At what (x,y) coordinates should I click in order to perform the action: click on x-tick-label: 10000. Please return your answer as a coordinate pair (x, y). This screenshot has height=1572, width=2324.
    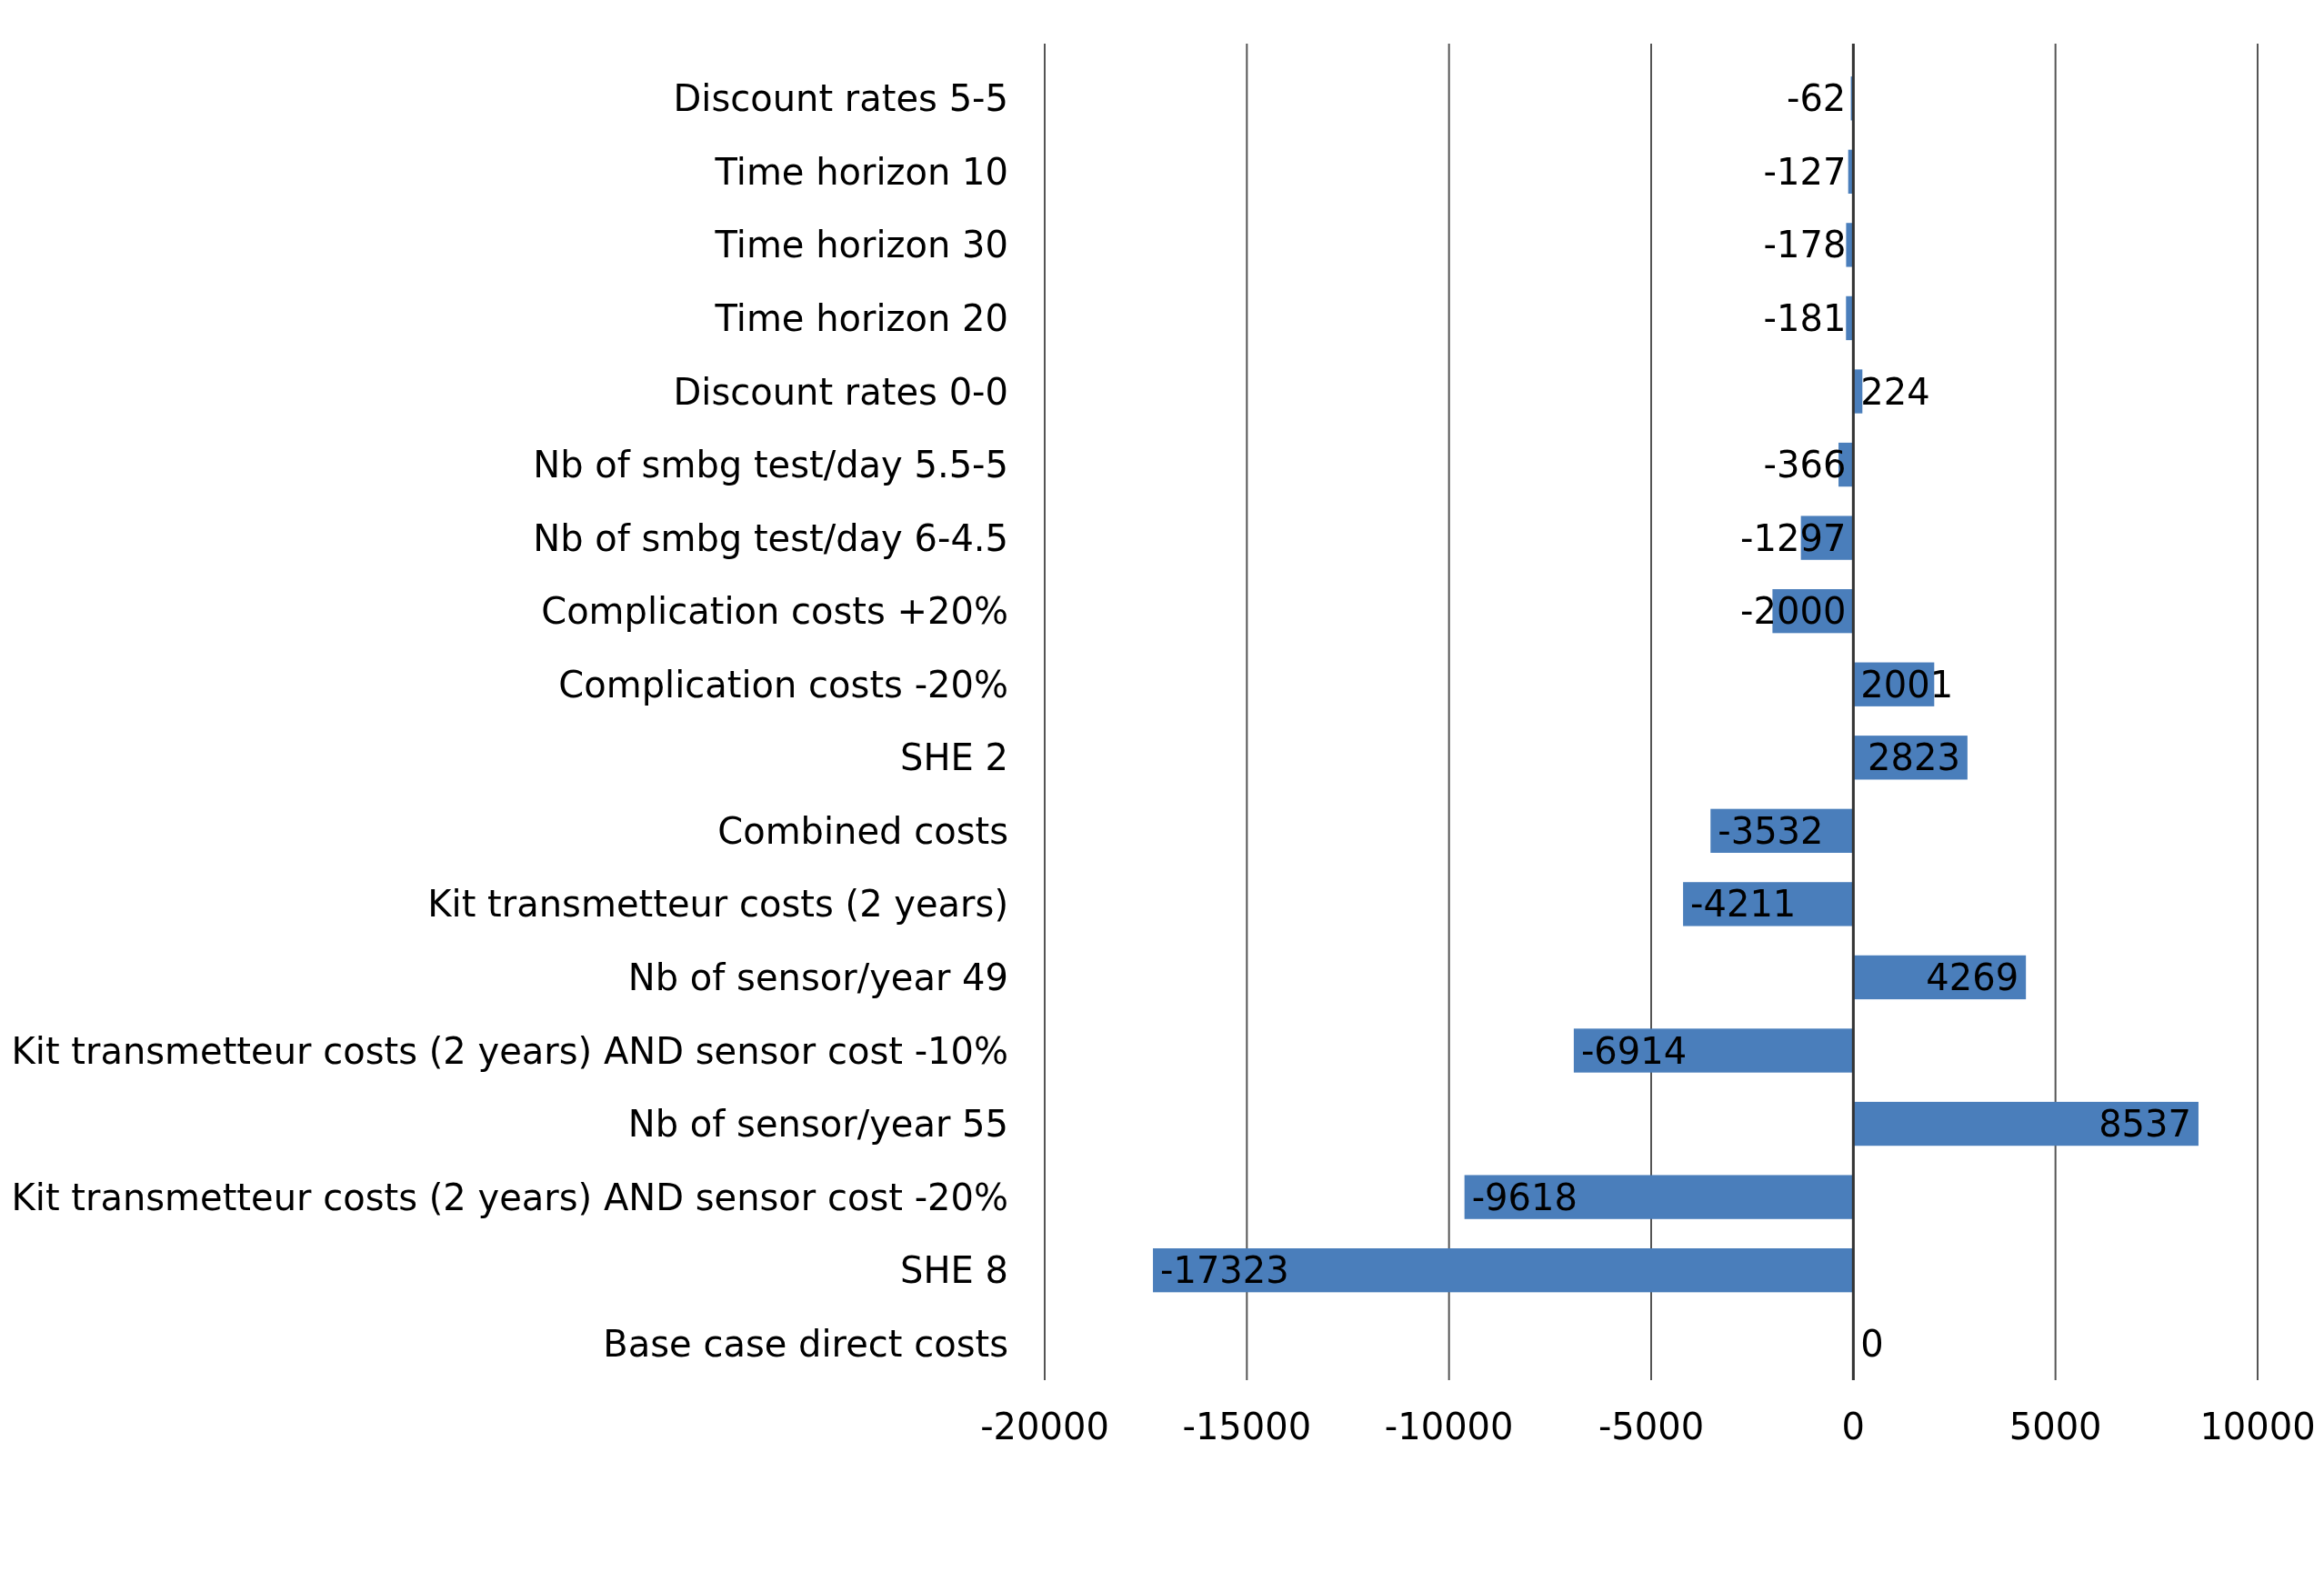
    Looking at the image, I should click on (2257, 1426).